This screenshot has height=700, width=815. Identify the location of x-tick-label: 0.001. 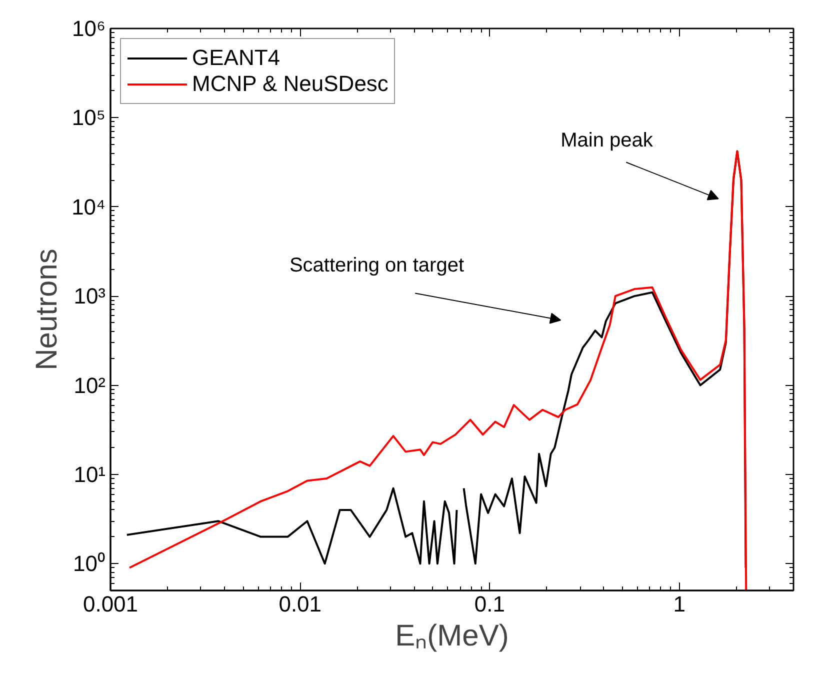
(110, 604).